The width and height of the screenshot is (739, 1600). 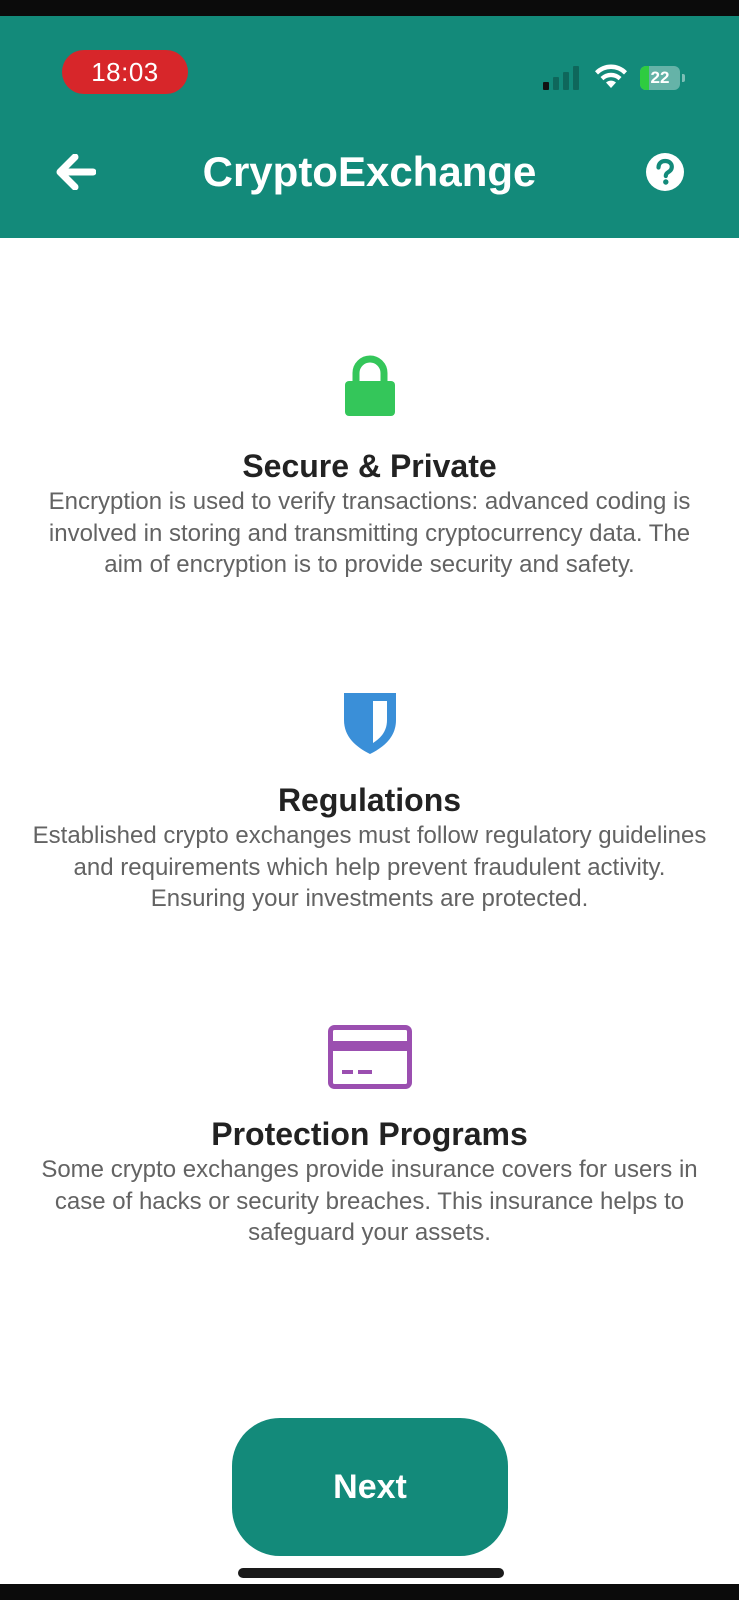 I want to click on battery-fill, so click(x=644, y=78).